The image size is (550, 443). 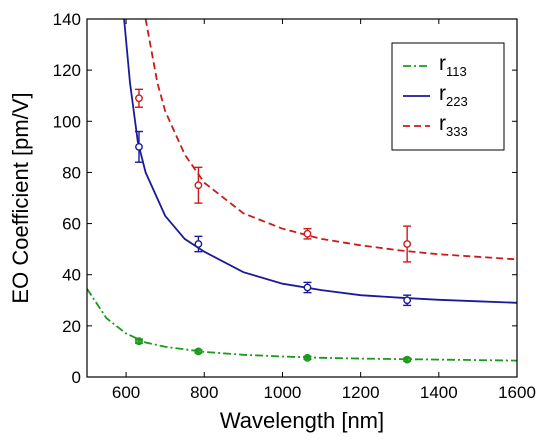 What do you see at coordinates (67, 70) in the screenshot?
I see `y-tick-label: 120` at bounding box center [67, 70].